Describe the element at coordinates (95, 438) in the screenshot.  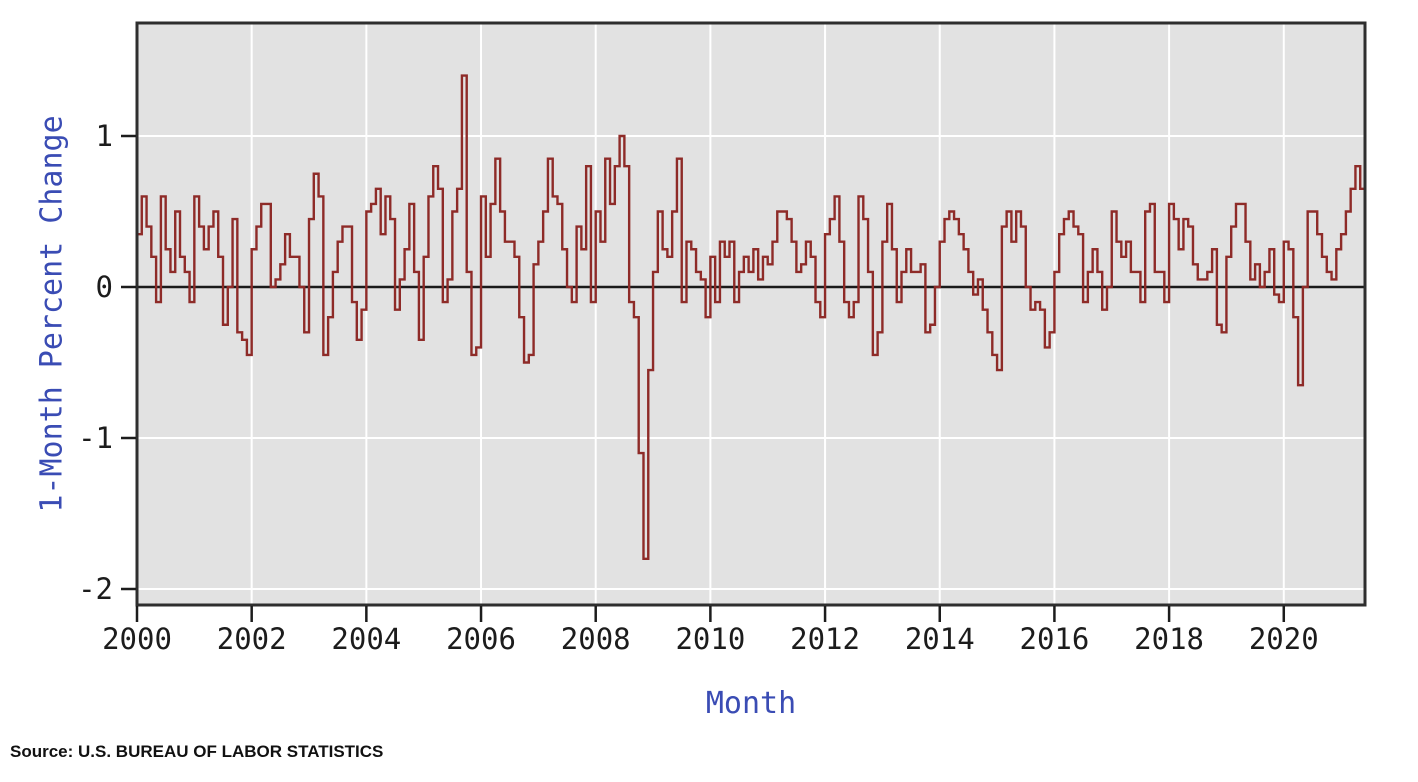
I see `y-tick-label: -1` at that location.